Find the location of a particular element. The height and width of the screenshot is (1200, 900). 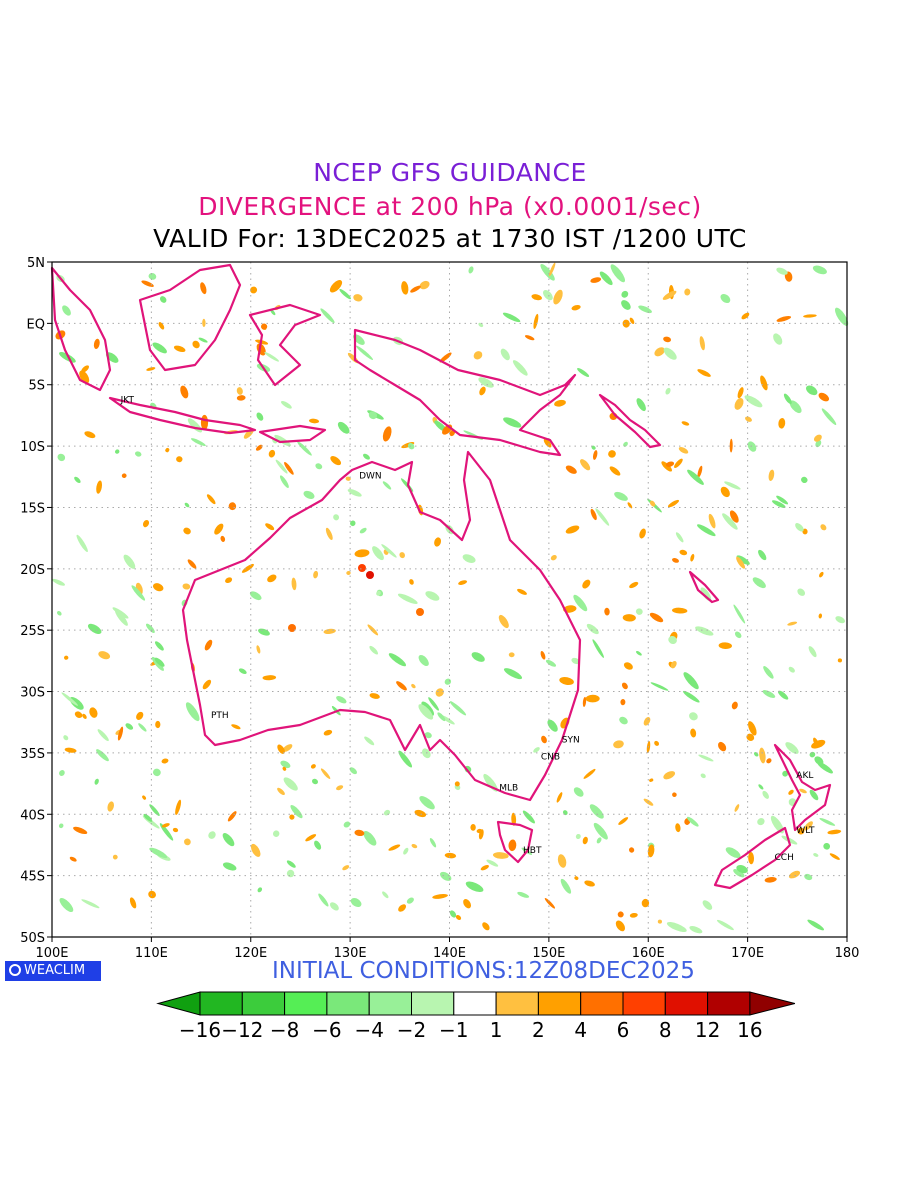

city-label: AKL is located at coordinates (804, 776).